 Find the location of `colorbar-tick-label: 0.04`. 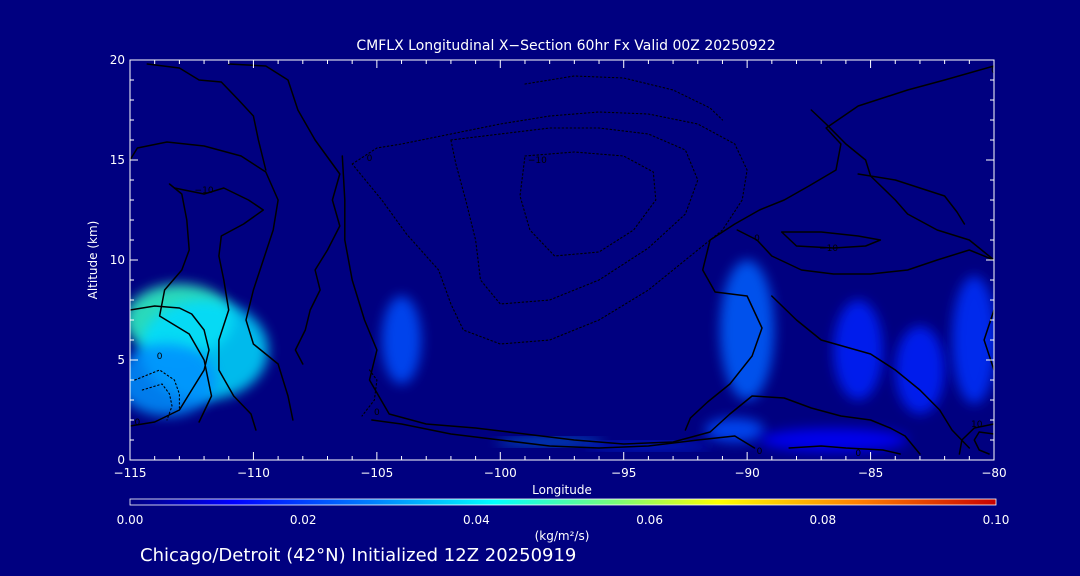

colorbar-tick-label: 0.04 is located at coordinates (476, 520).